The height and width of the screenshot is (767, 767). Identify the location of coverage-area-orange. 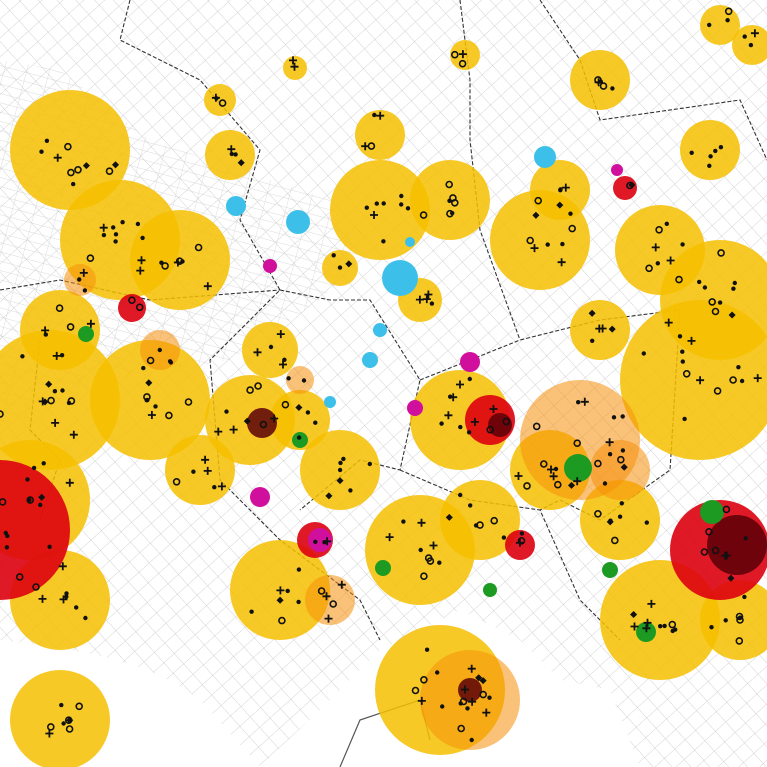
(330, 600).